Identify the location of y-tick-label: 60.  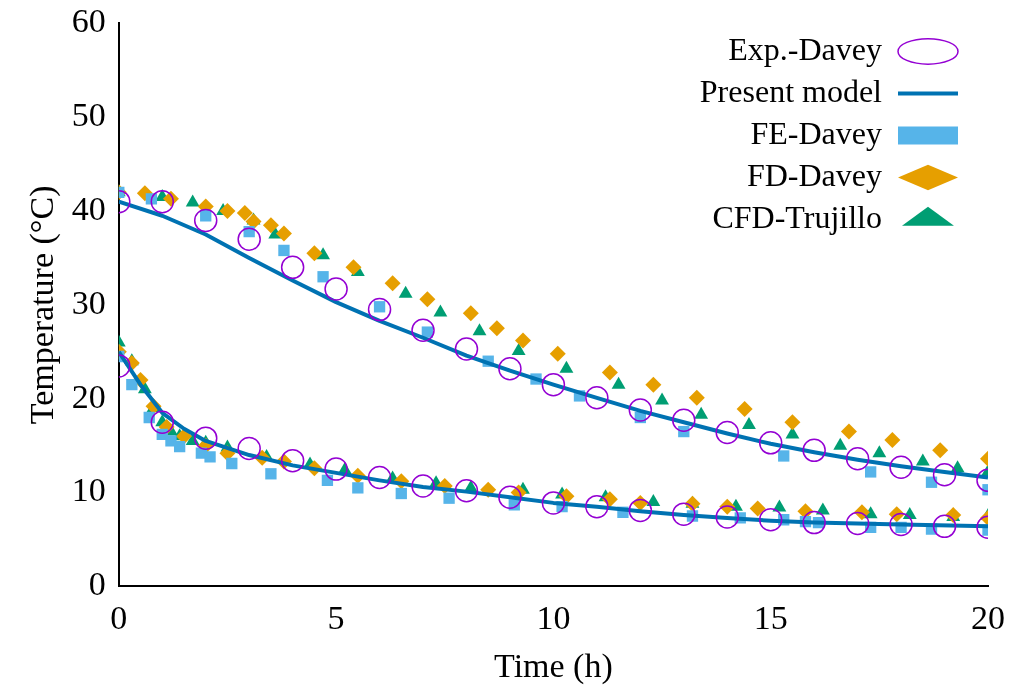
(88, 21).